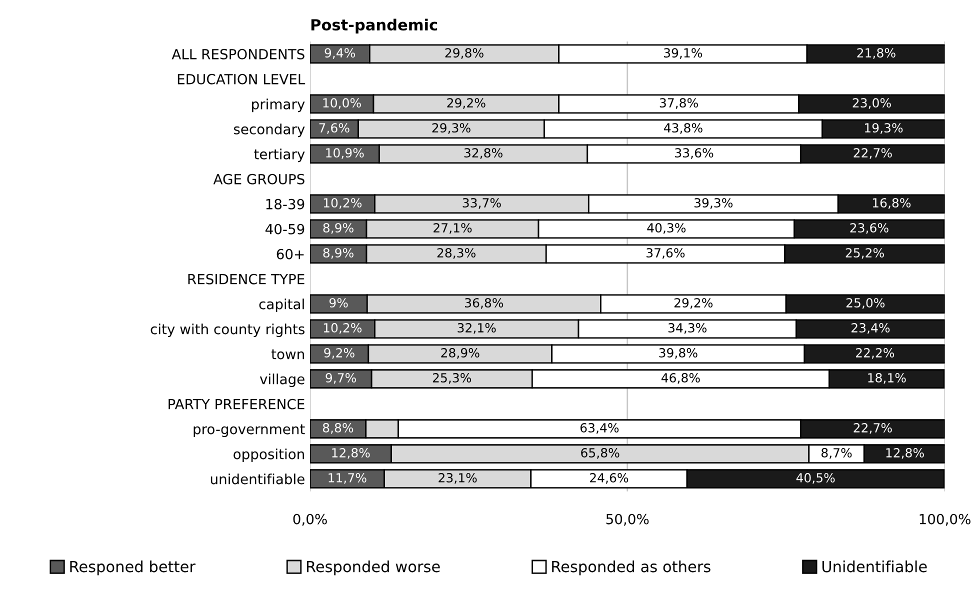 This screenshot has height=592, width=978. I want to click on data-label: 25,3%, so click(452, 378).